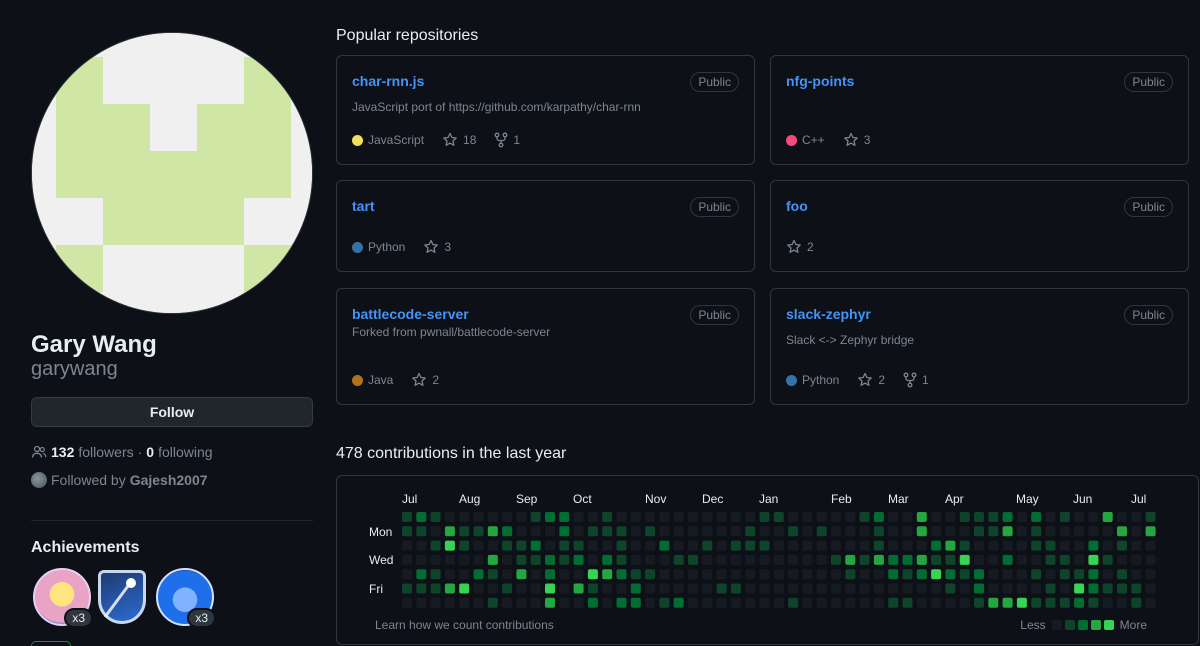 The image size is (1200, 646). Describe the element at coordinates (856, 140) in the screenshot. I see `repo-stars-link: 3` at that location.